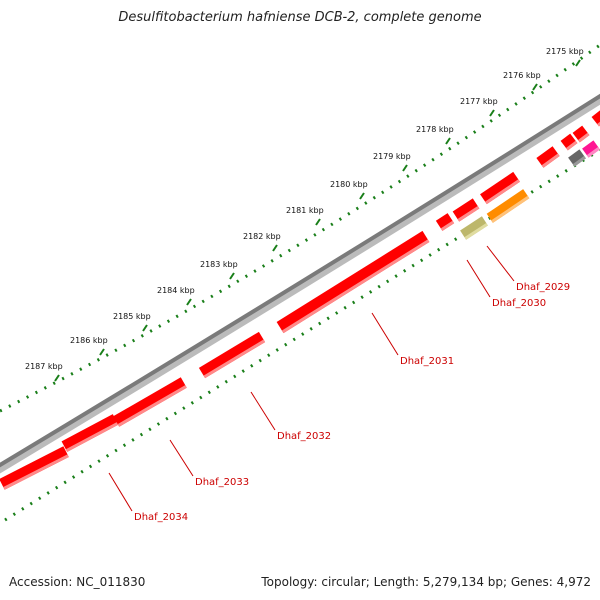  I want to click on gene-dhaf-2033, so click(90, 433).